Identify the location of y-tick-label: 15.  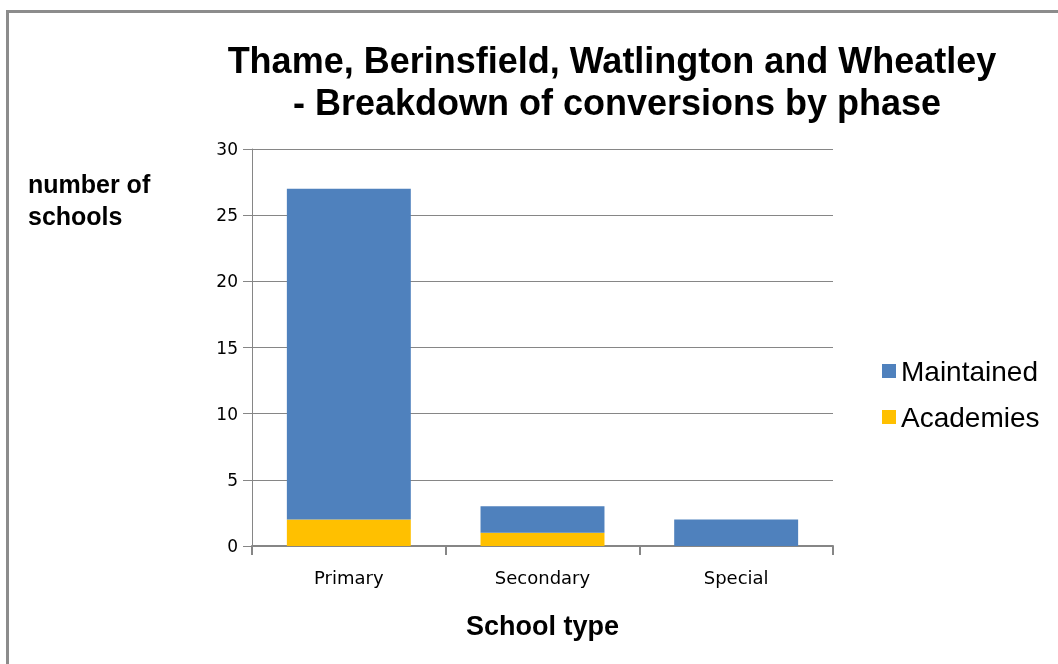
(227, 347).